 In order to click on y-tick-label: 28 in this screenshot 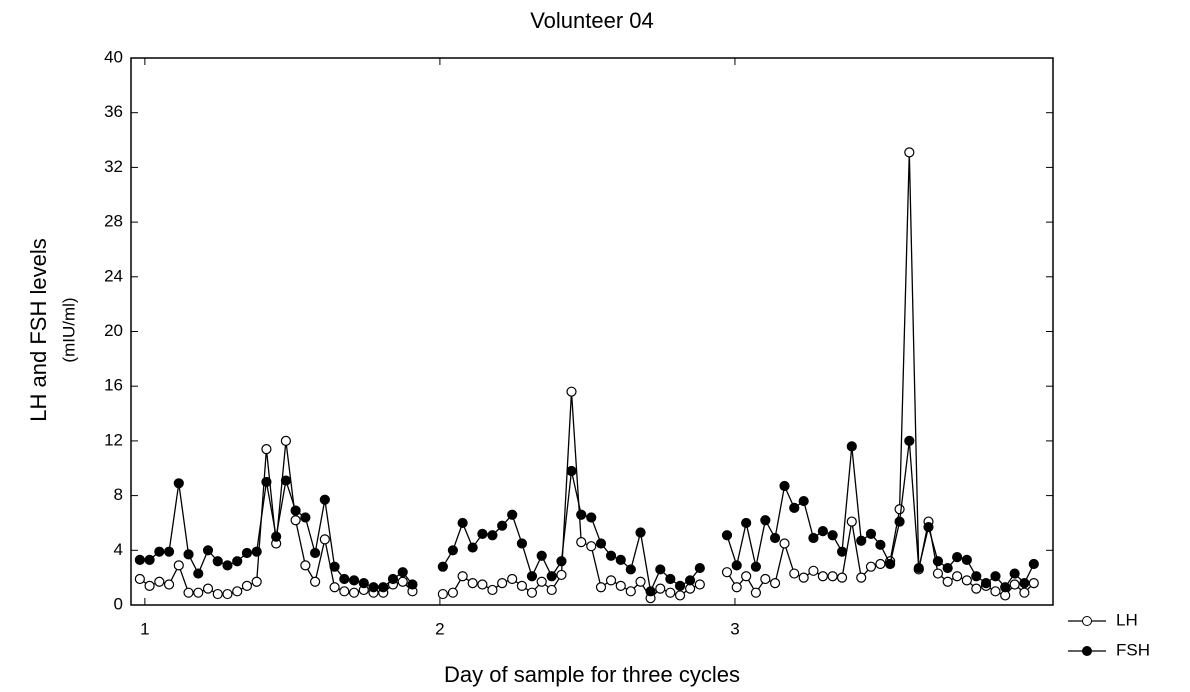, I will do `click(113, 221)`.